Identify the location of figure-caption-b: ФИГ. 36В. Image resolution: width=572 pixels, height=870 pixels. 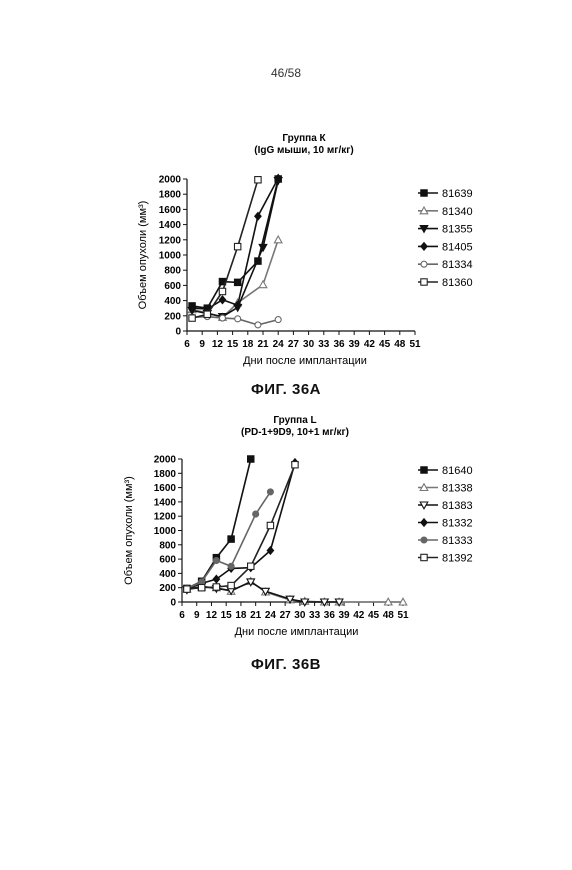
(286, 664).